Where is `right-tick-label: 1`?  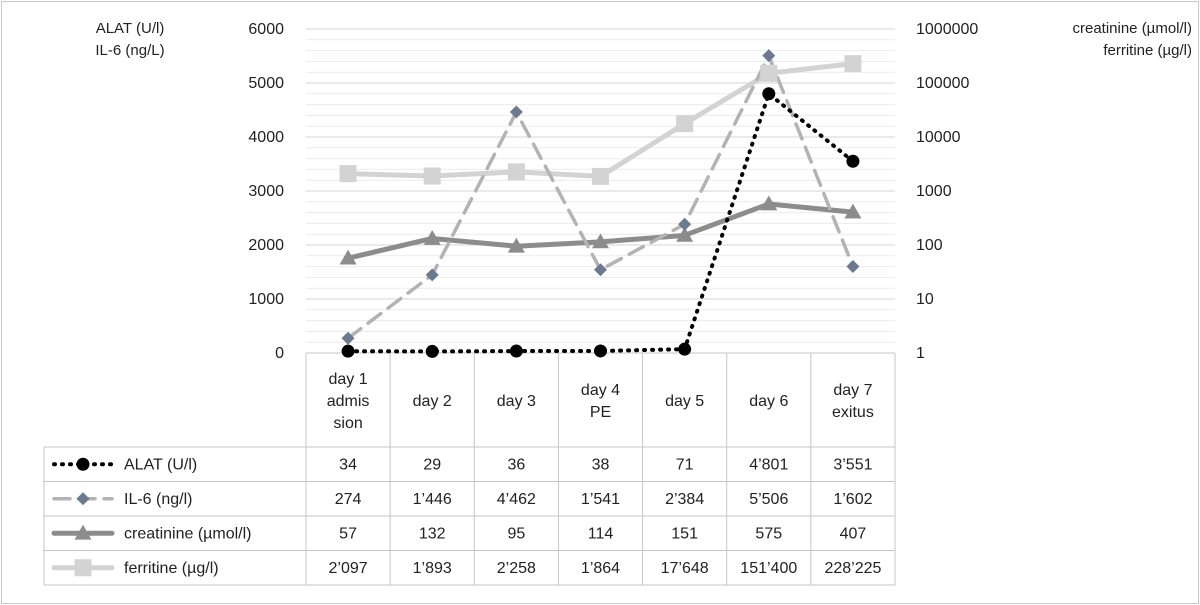
right-tick-label: 1 is located at coordinates (920, 353).